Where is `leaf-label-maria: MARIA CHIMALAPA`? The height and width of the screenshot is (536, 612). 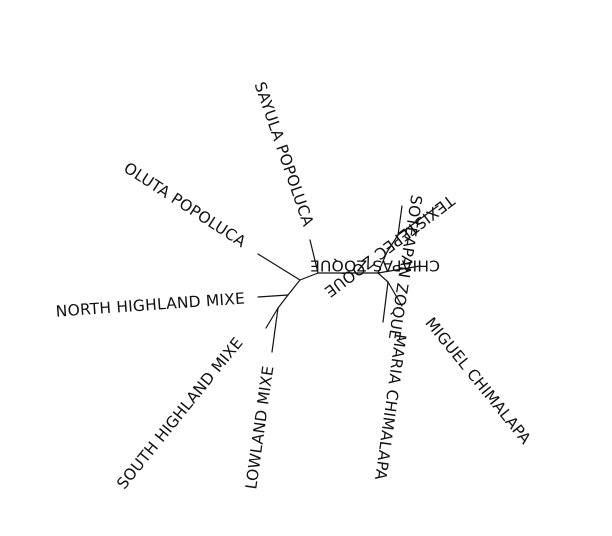 leaf-label-maria: MARIA CHIMALAPA is located at coordinates (390, 407).